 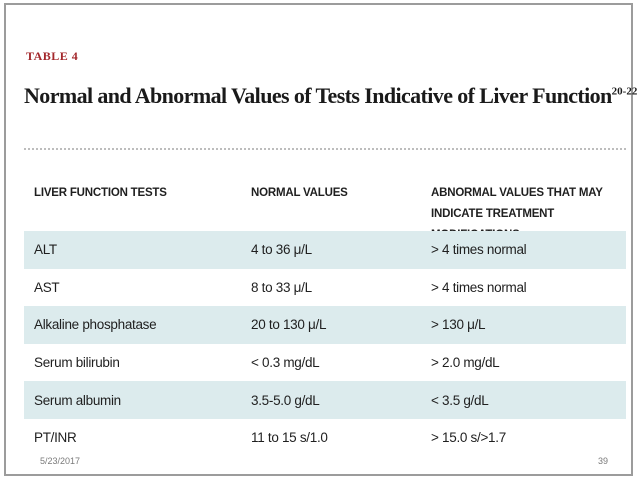 I want to click on footer-date: 5/23/2017, so click(x=60, y=461).